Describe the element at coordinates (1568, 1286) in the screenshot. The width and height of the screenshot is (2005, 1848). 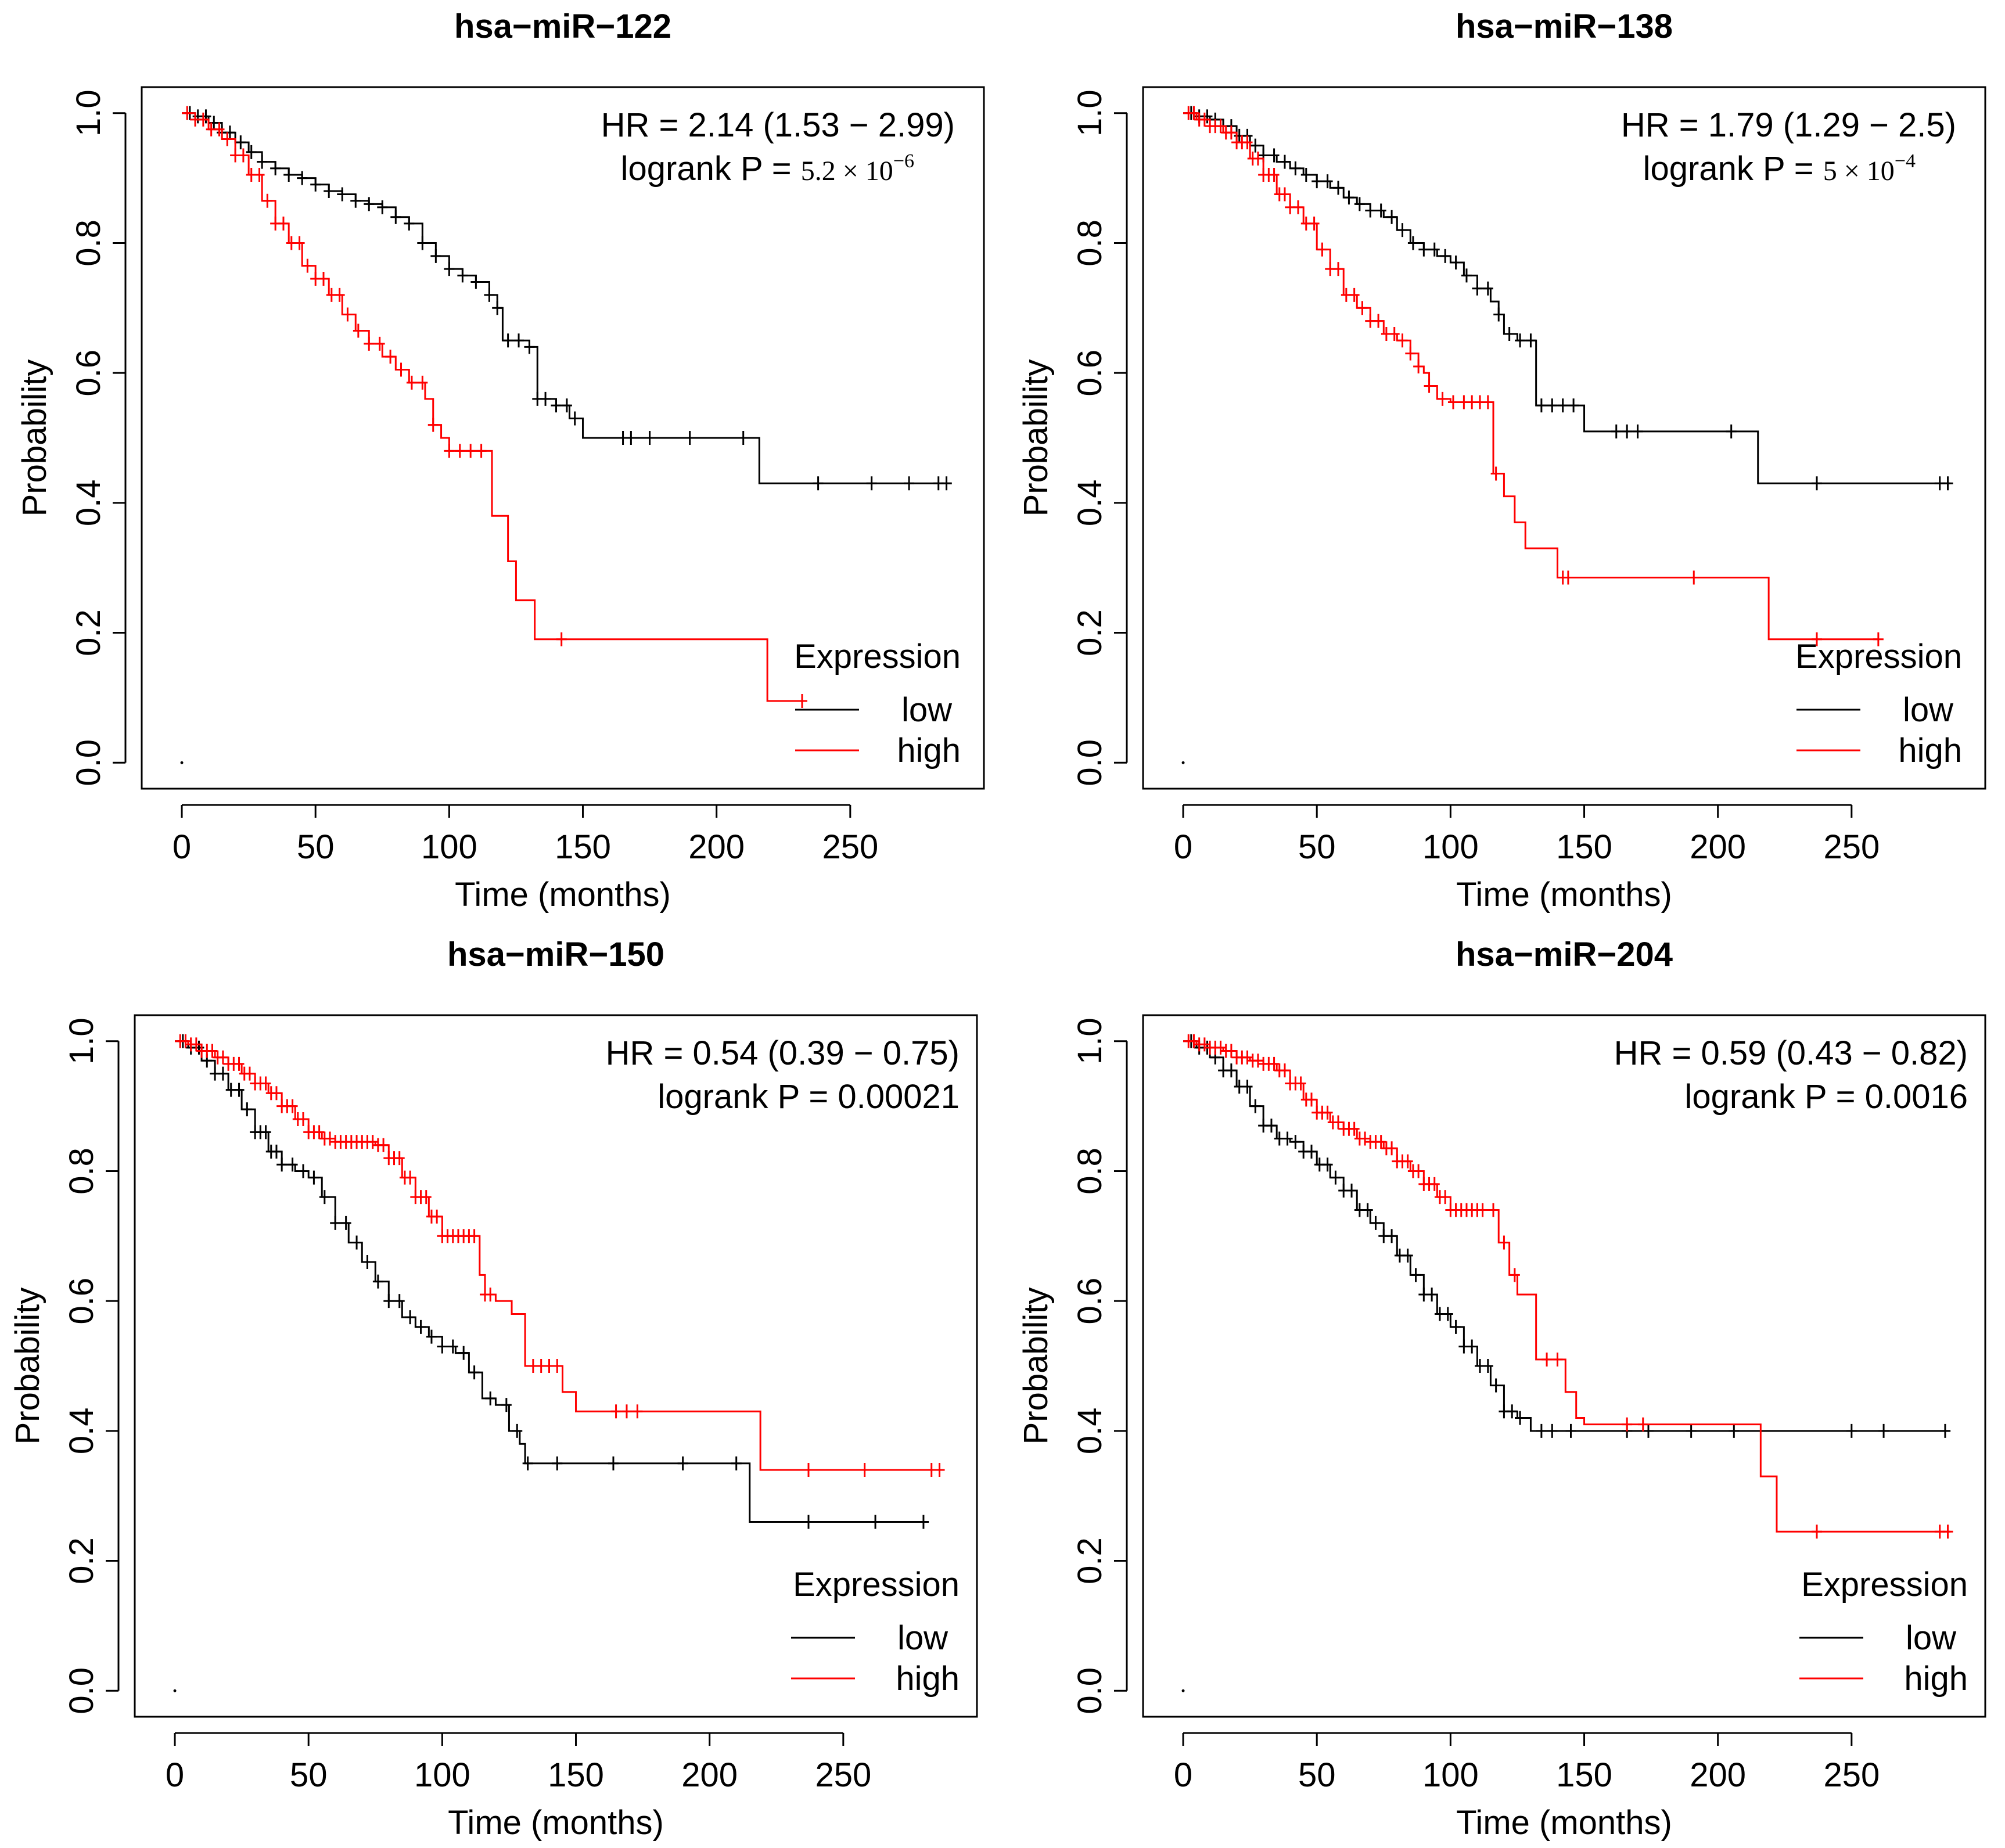
I see `km-curves` at that location.